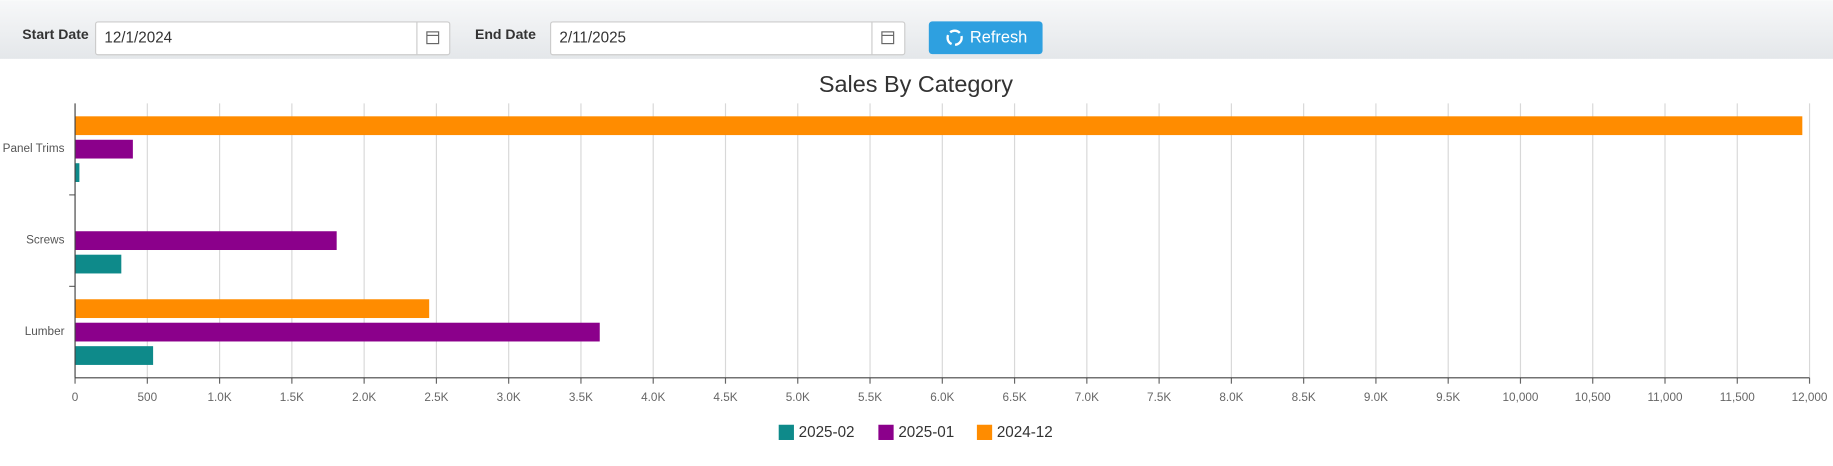 The width and height of the screenshot is (1833, 466). Describe the element at coordinates (942, 397) in the screenshot. I see `x-tick-label: 6.0K` at that location.